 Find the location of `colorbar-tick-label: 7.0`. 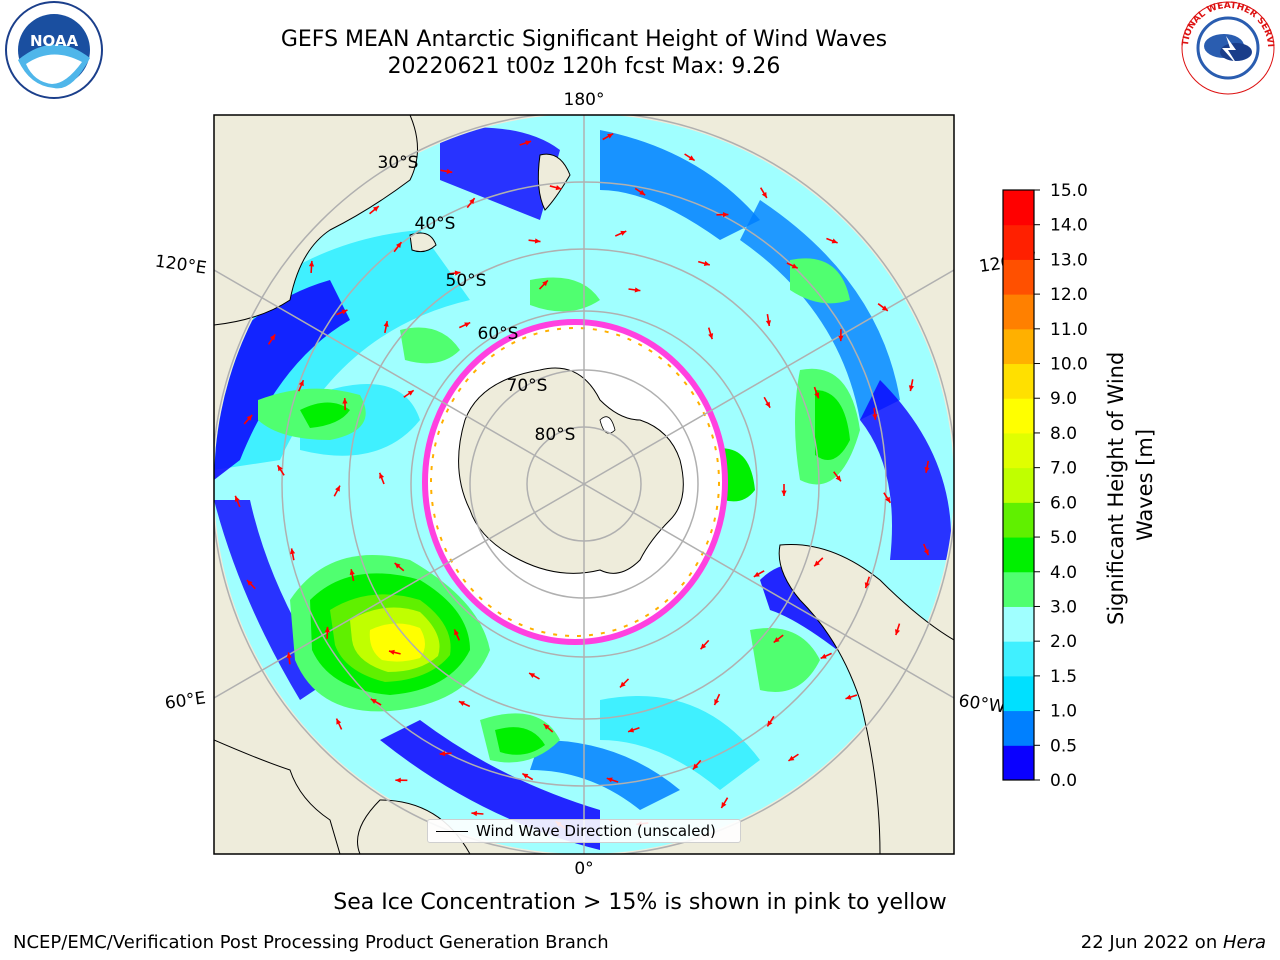

colorbar-tick-label: 7.0 is located at coordinates (1063, 469).